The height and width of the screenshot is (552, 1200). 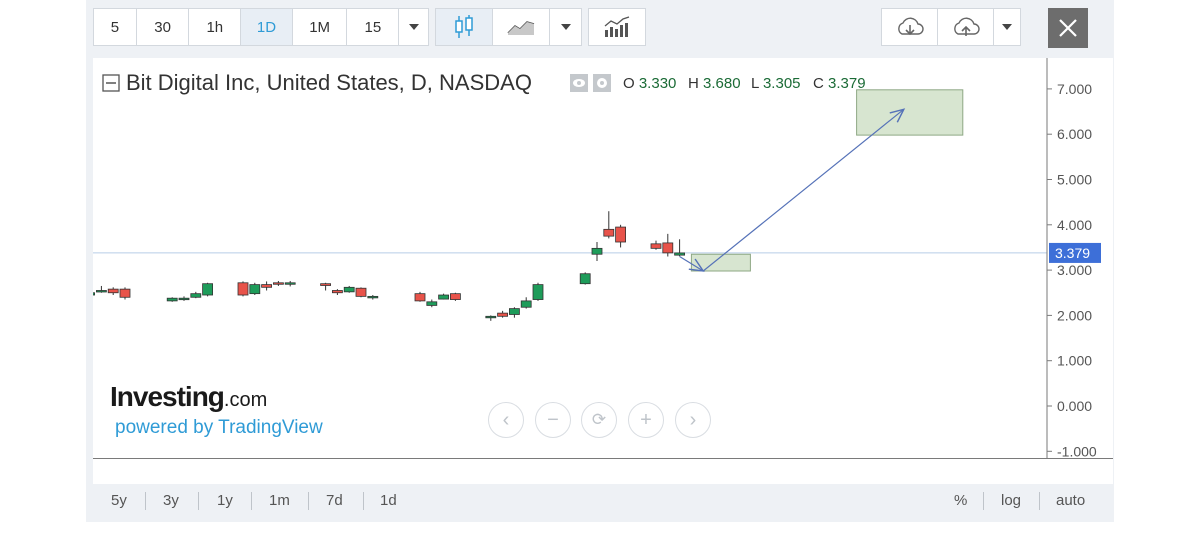 I want to click on y-tick-label: 4.000, so click(x=1074, y=225).